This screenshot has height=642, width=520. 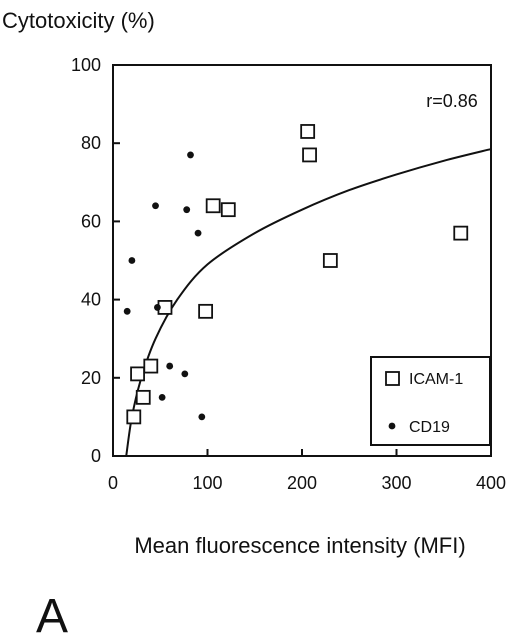 I want to click on legend-cd19-label: CD19, so click(x=429, y=427).